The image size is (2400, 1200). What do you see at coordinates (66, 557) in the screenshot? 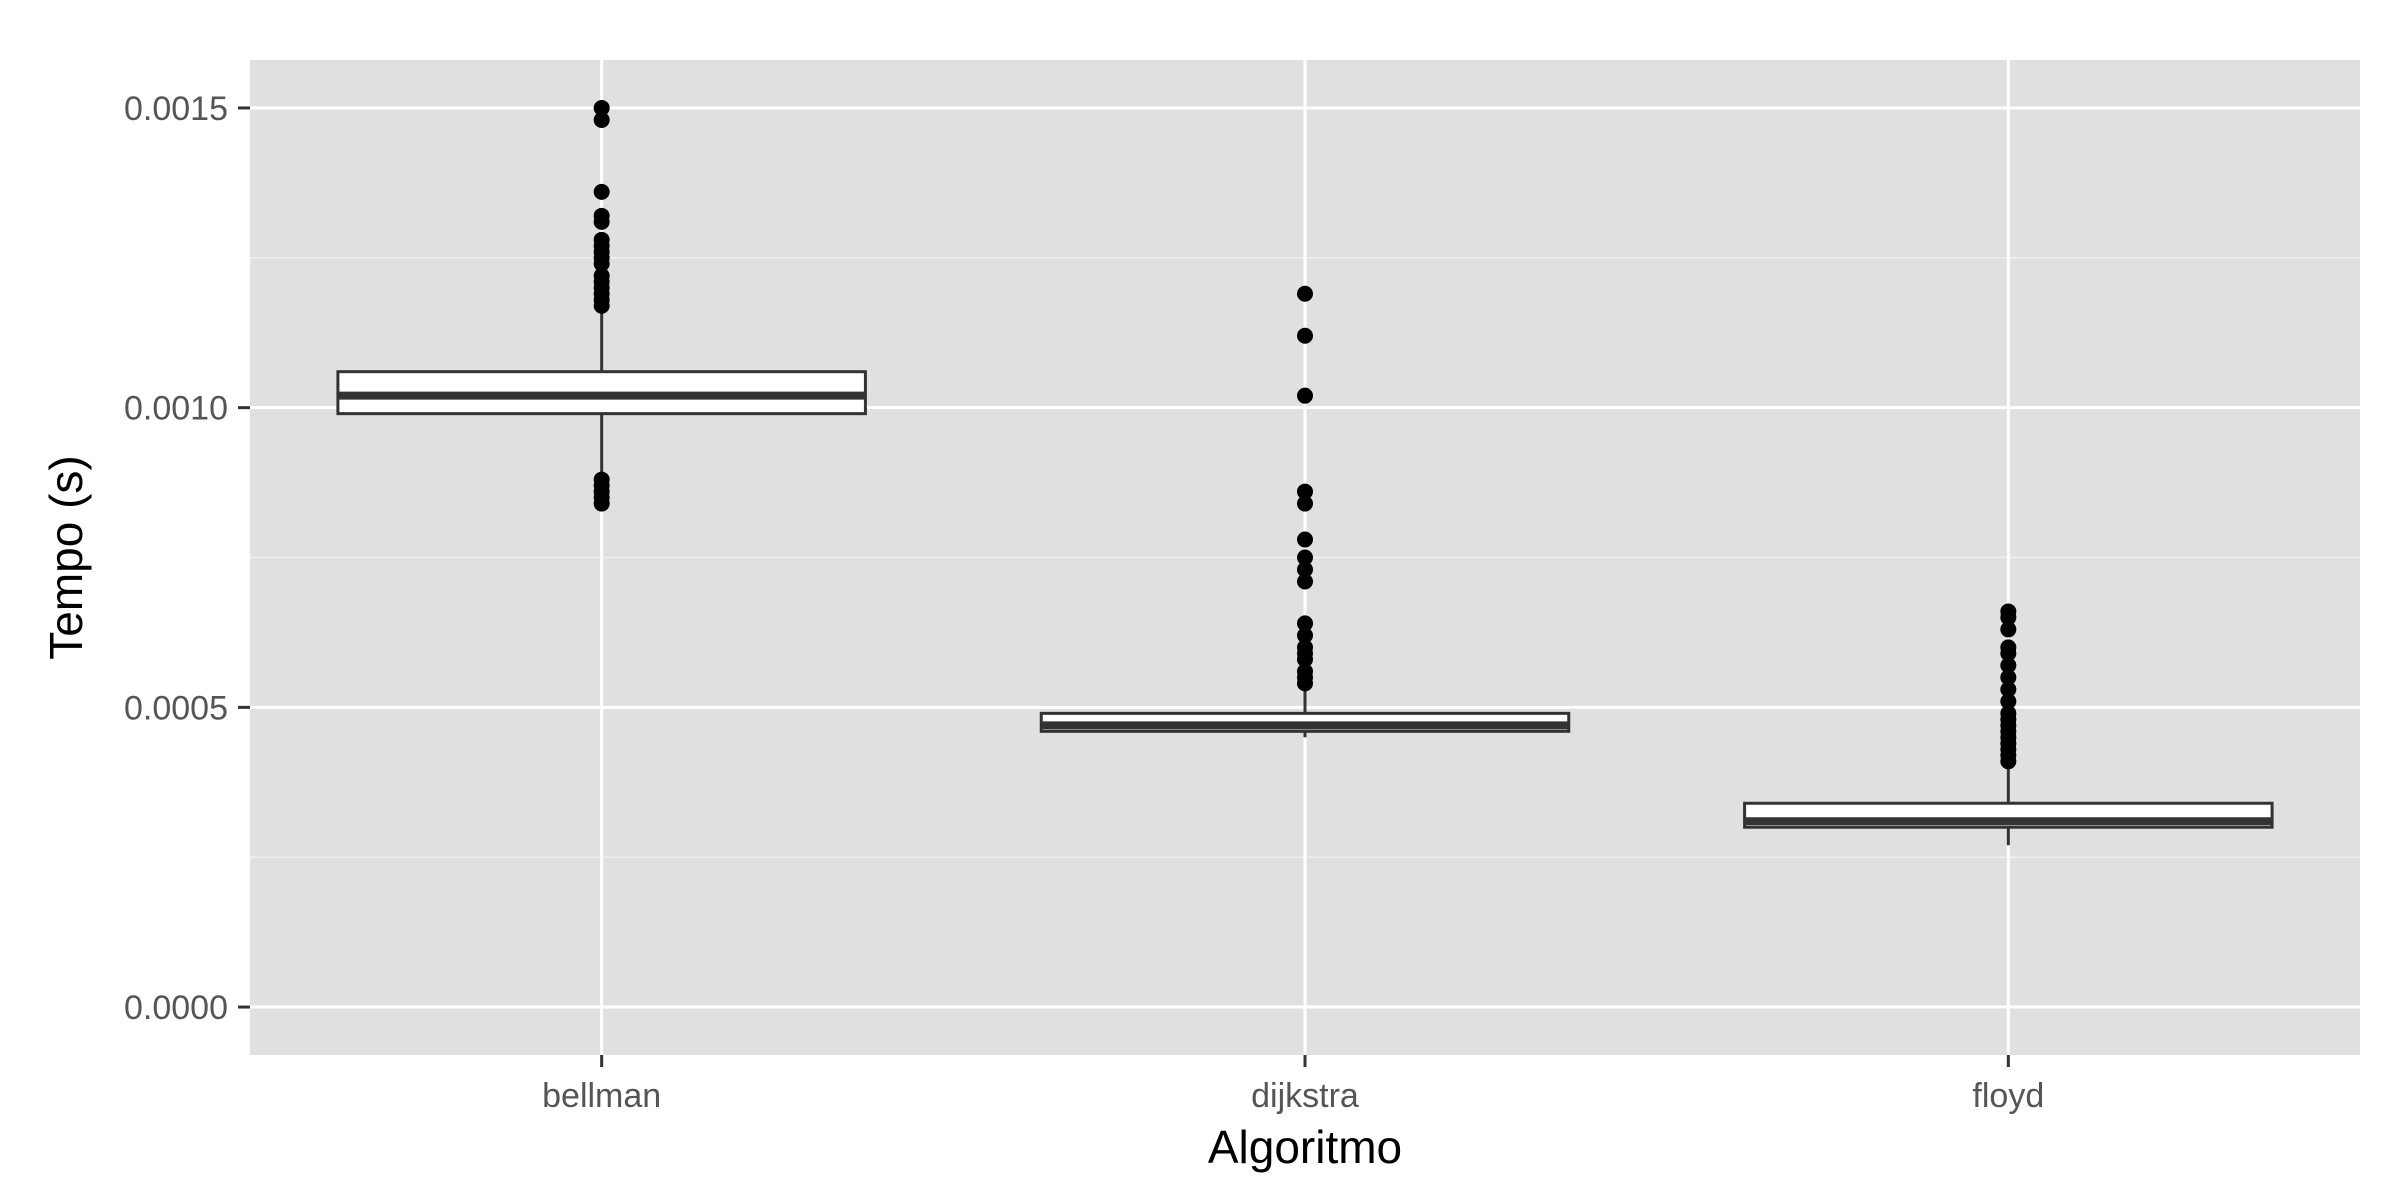
I see `y-axis-title: Tempo (s)` at bounding box center [66, 557].